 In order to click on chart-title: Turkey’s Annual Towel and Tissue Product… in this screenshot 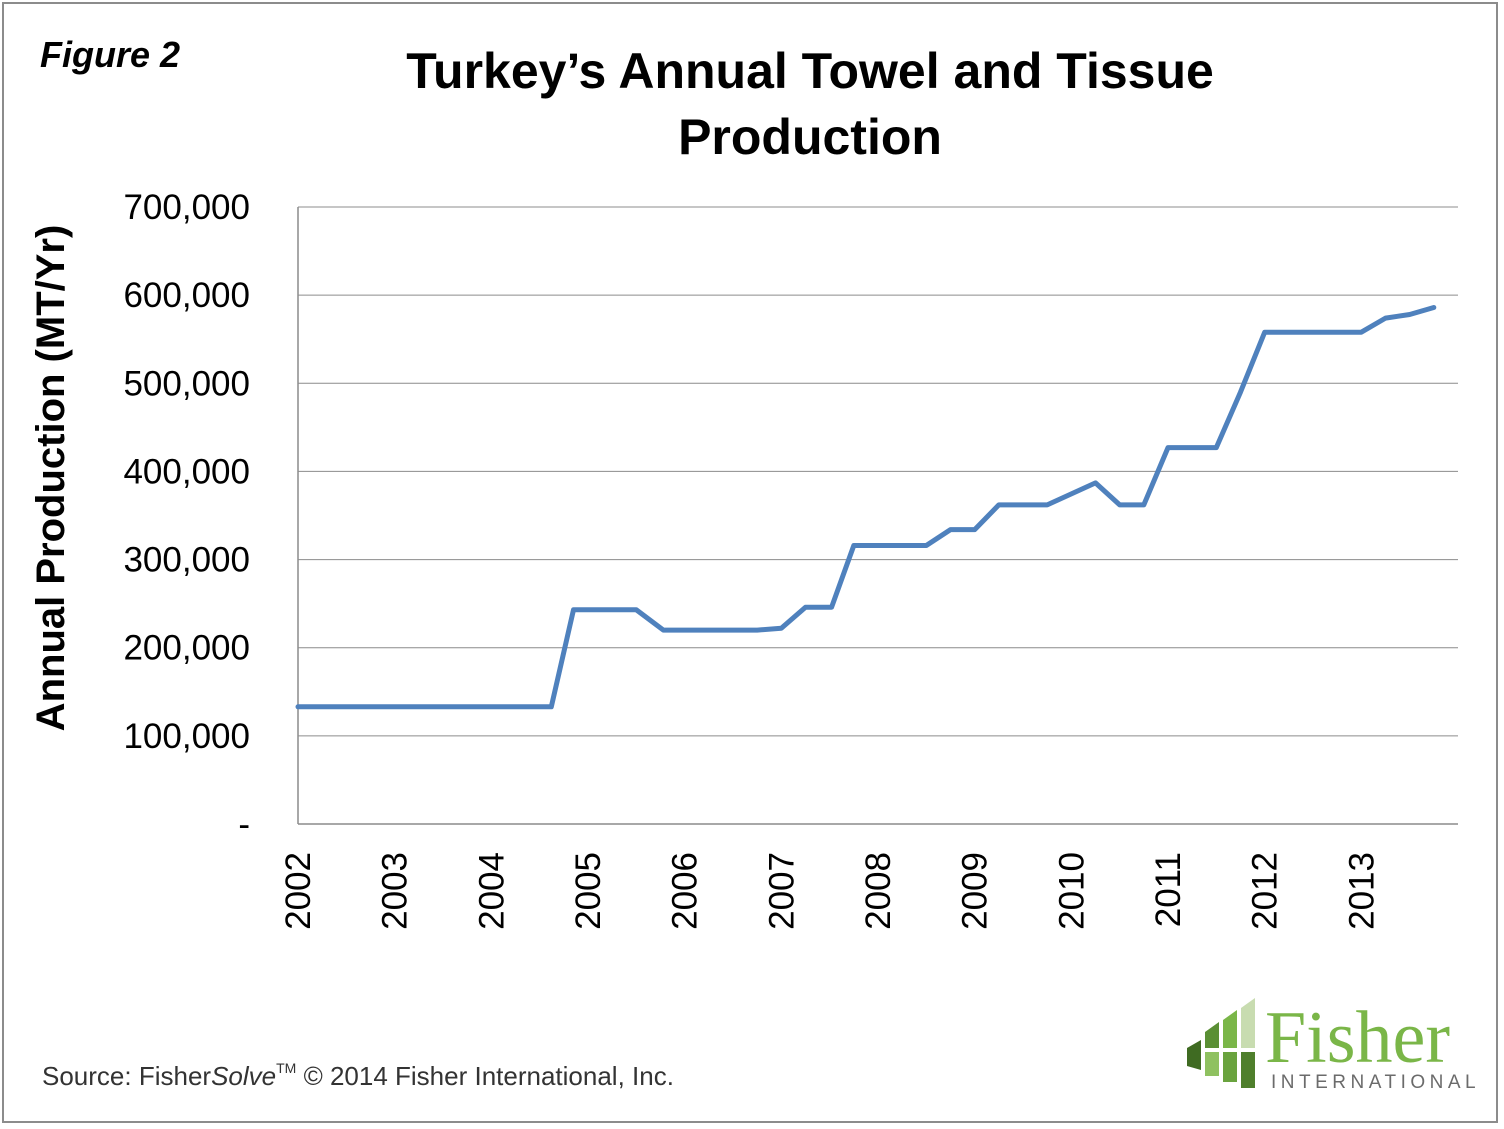, I will do `click(810, 104)`.